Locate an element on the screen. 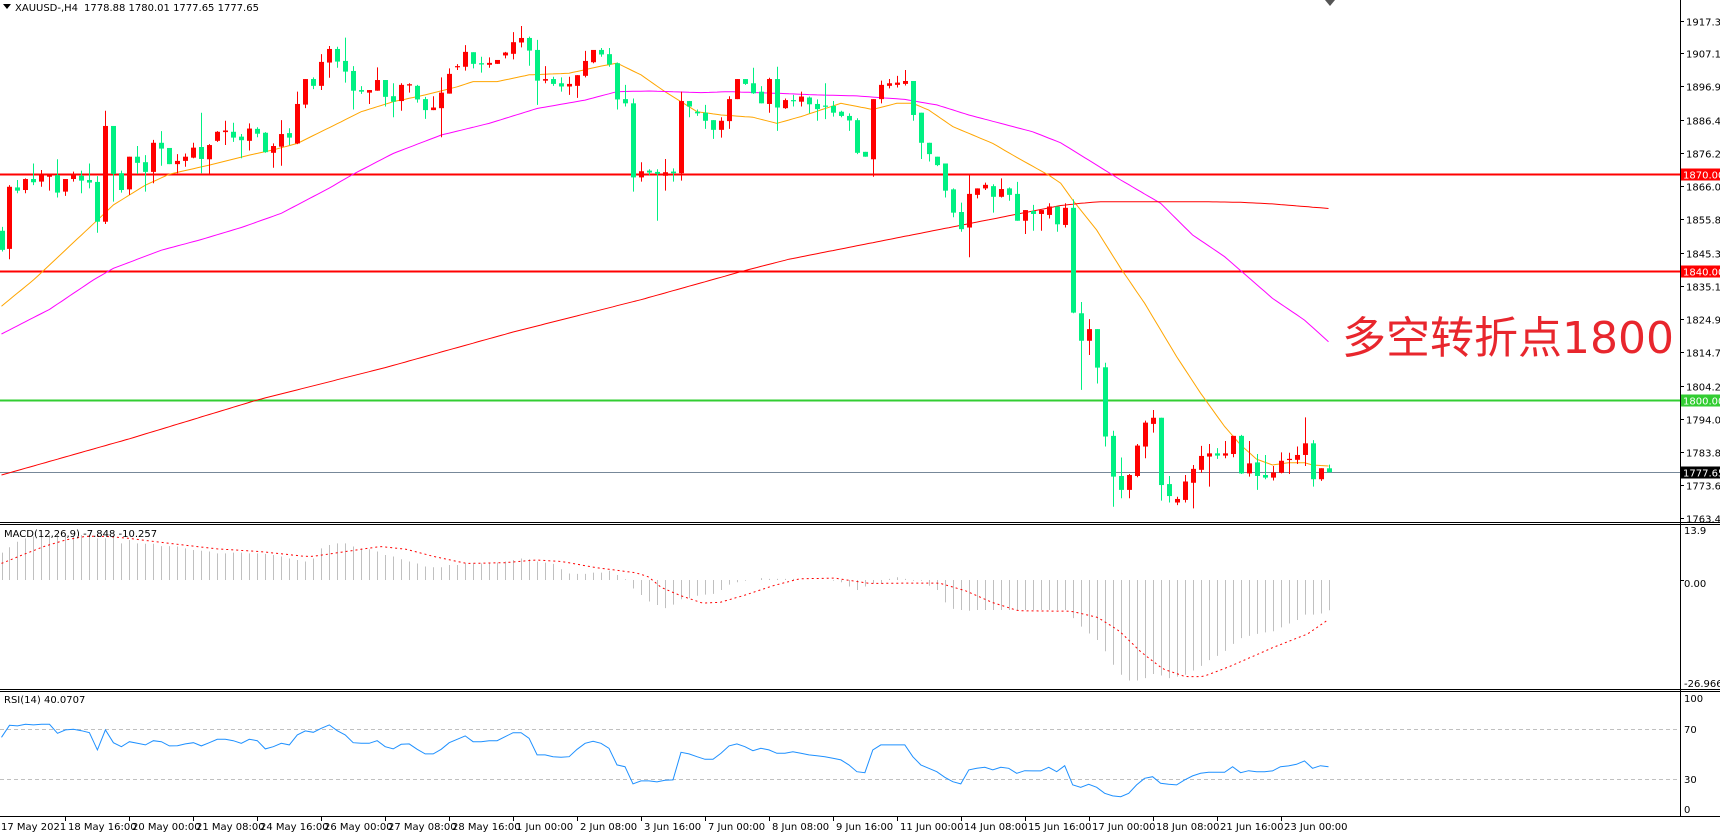 The height and width of the screenshot is (837, 1720). rsi-pane is located at coordinates (840, 760).